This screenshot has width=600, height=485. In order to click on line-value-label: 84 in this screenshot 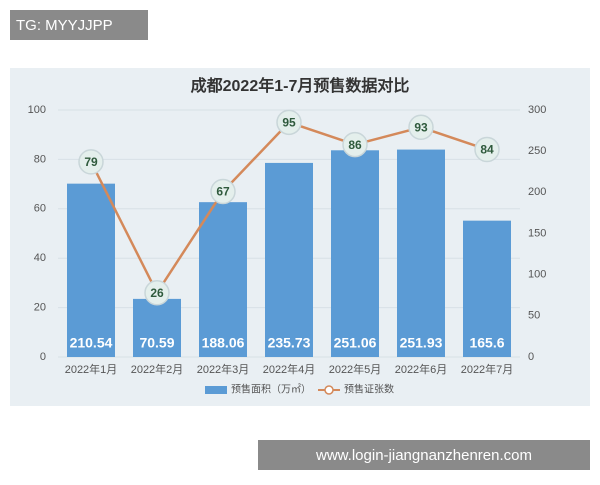, I will do `click(487, 150)`.